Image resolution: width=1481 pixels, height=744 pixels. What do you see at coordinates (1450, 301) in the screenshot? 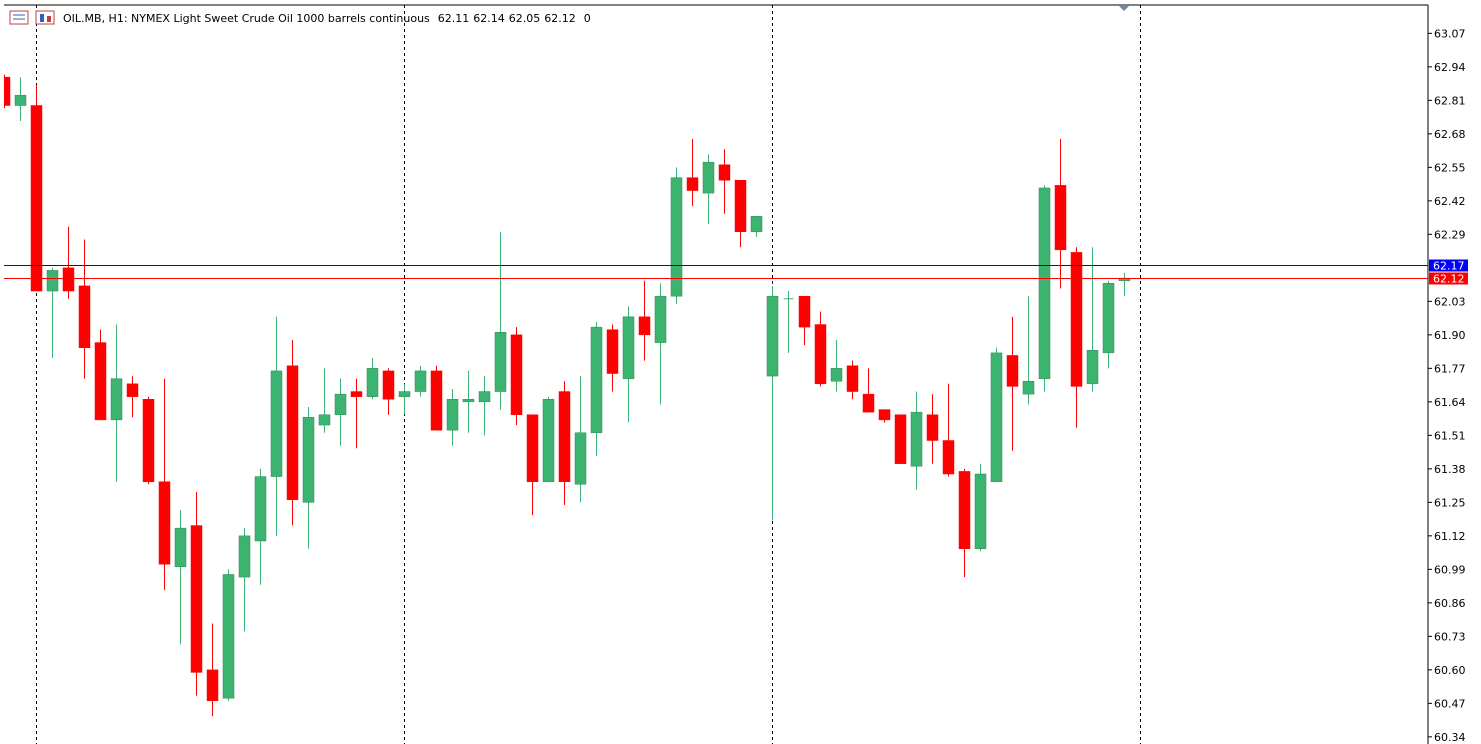
I see `y-tick-label: 62.03` at bounding box center [1450, 301].